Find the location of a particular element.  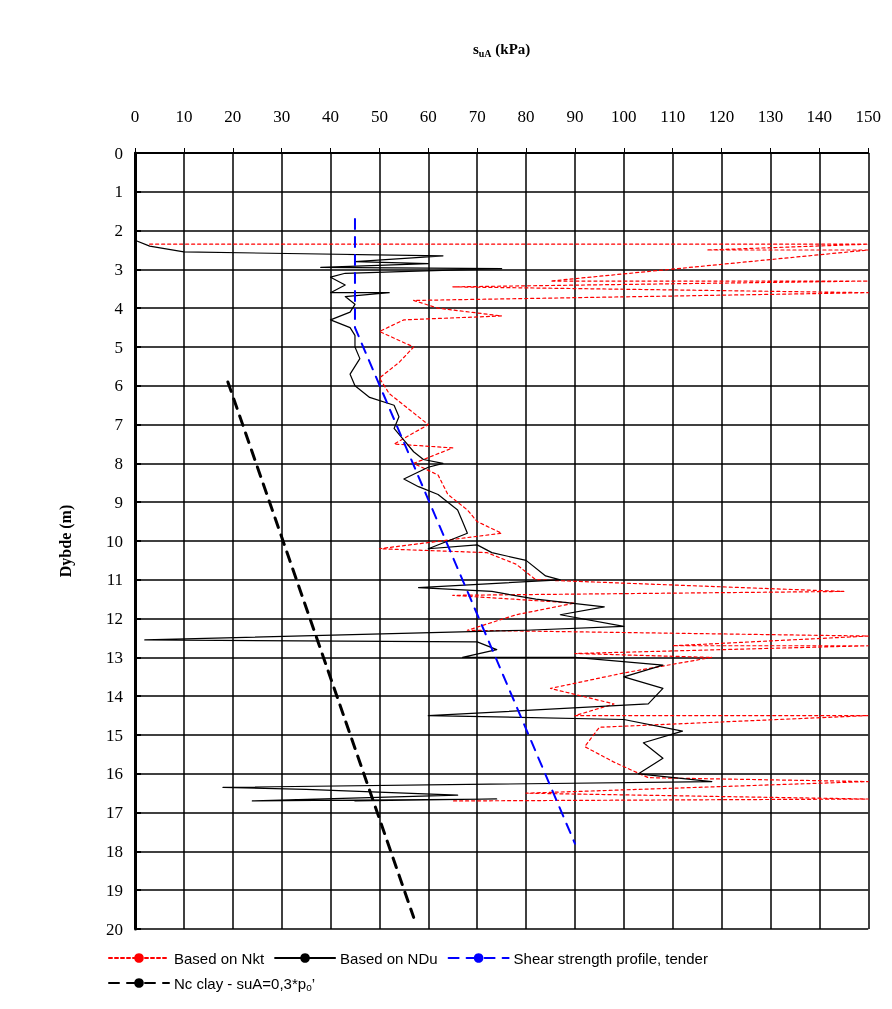

x-tick-label: 70 is located at coordinates (477, 116).